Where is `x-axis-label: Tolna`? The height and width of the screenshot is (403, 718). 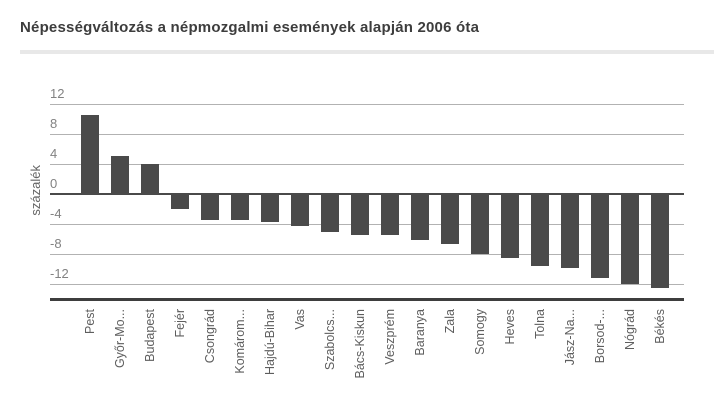 x-axis-label: Tolna is located at coordinates (540, 324).